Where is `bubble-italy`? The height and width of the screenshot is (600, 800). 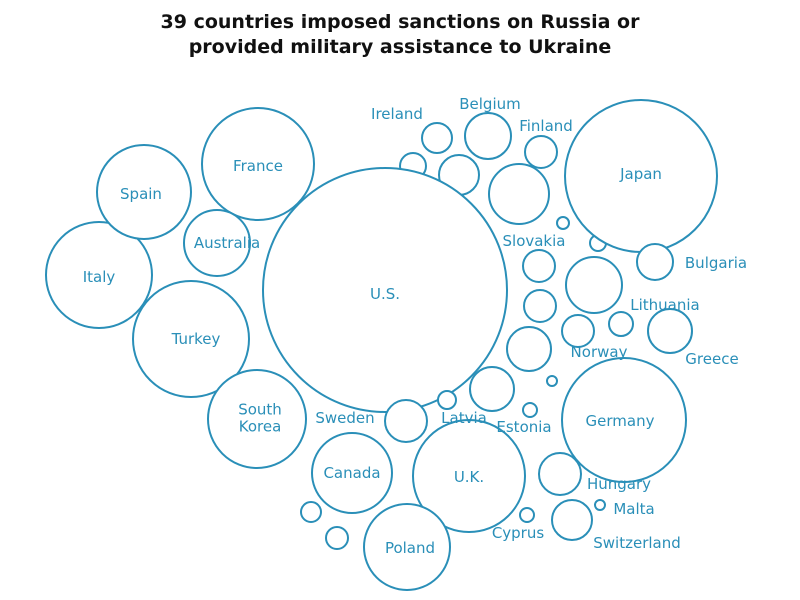
bubble-italy is located at coordinates (99, 275).